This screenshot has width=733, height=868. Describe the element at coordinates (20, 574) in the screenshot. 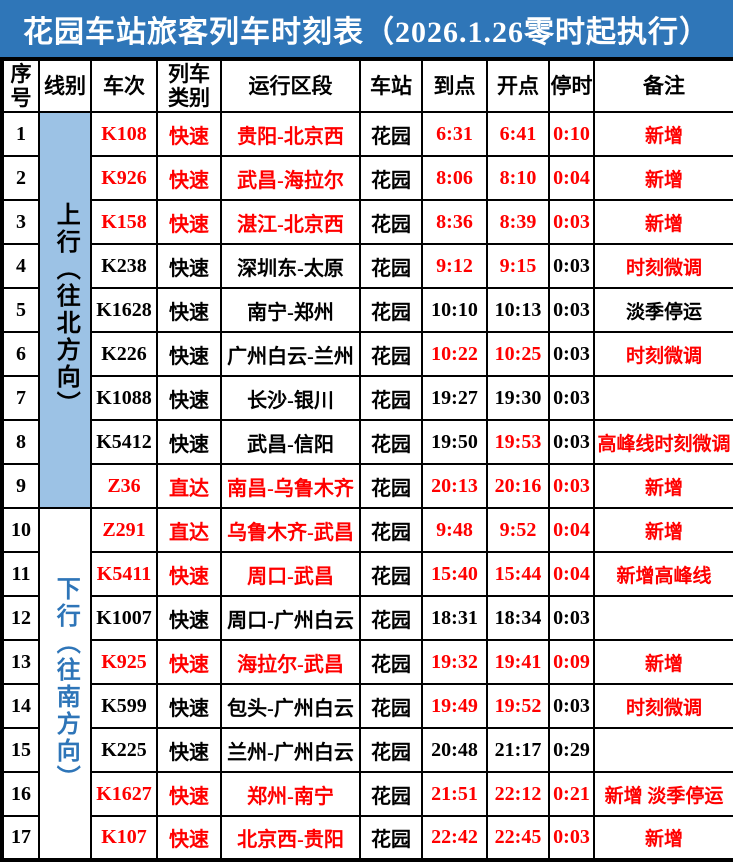

I see `cell-serial-number: 11` at that location.